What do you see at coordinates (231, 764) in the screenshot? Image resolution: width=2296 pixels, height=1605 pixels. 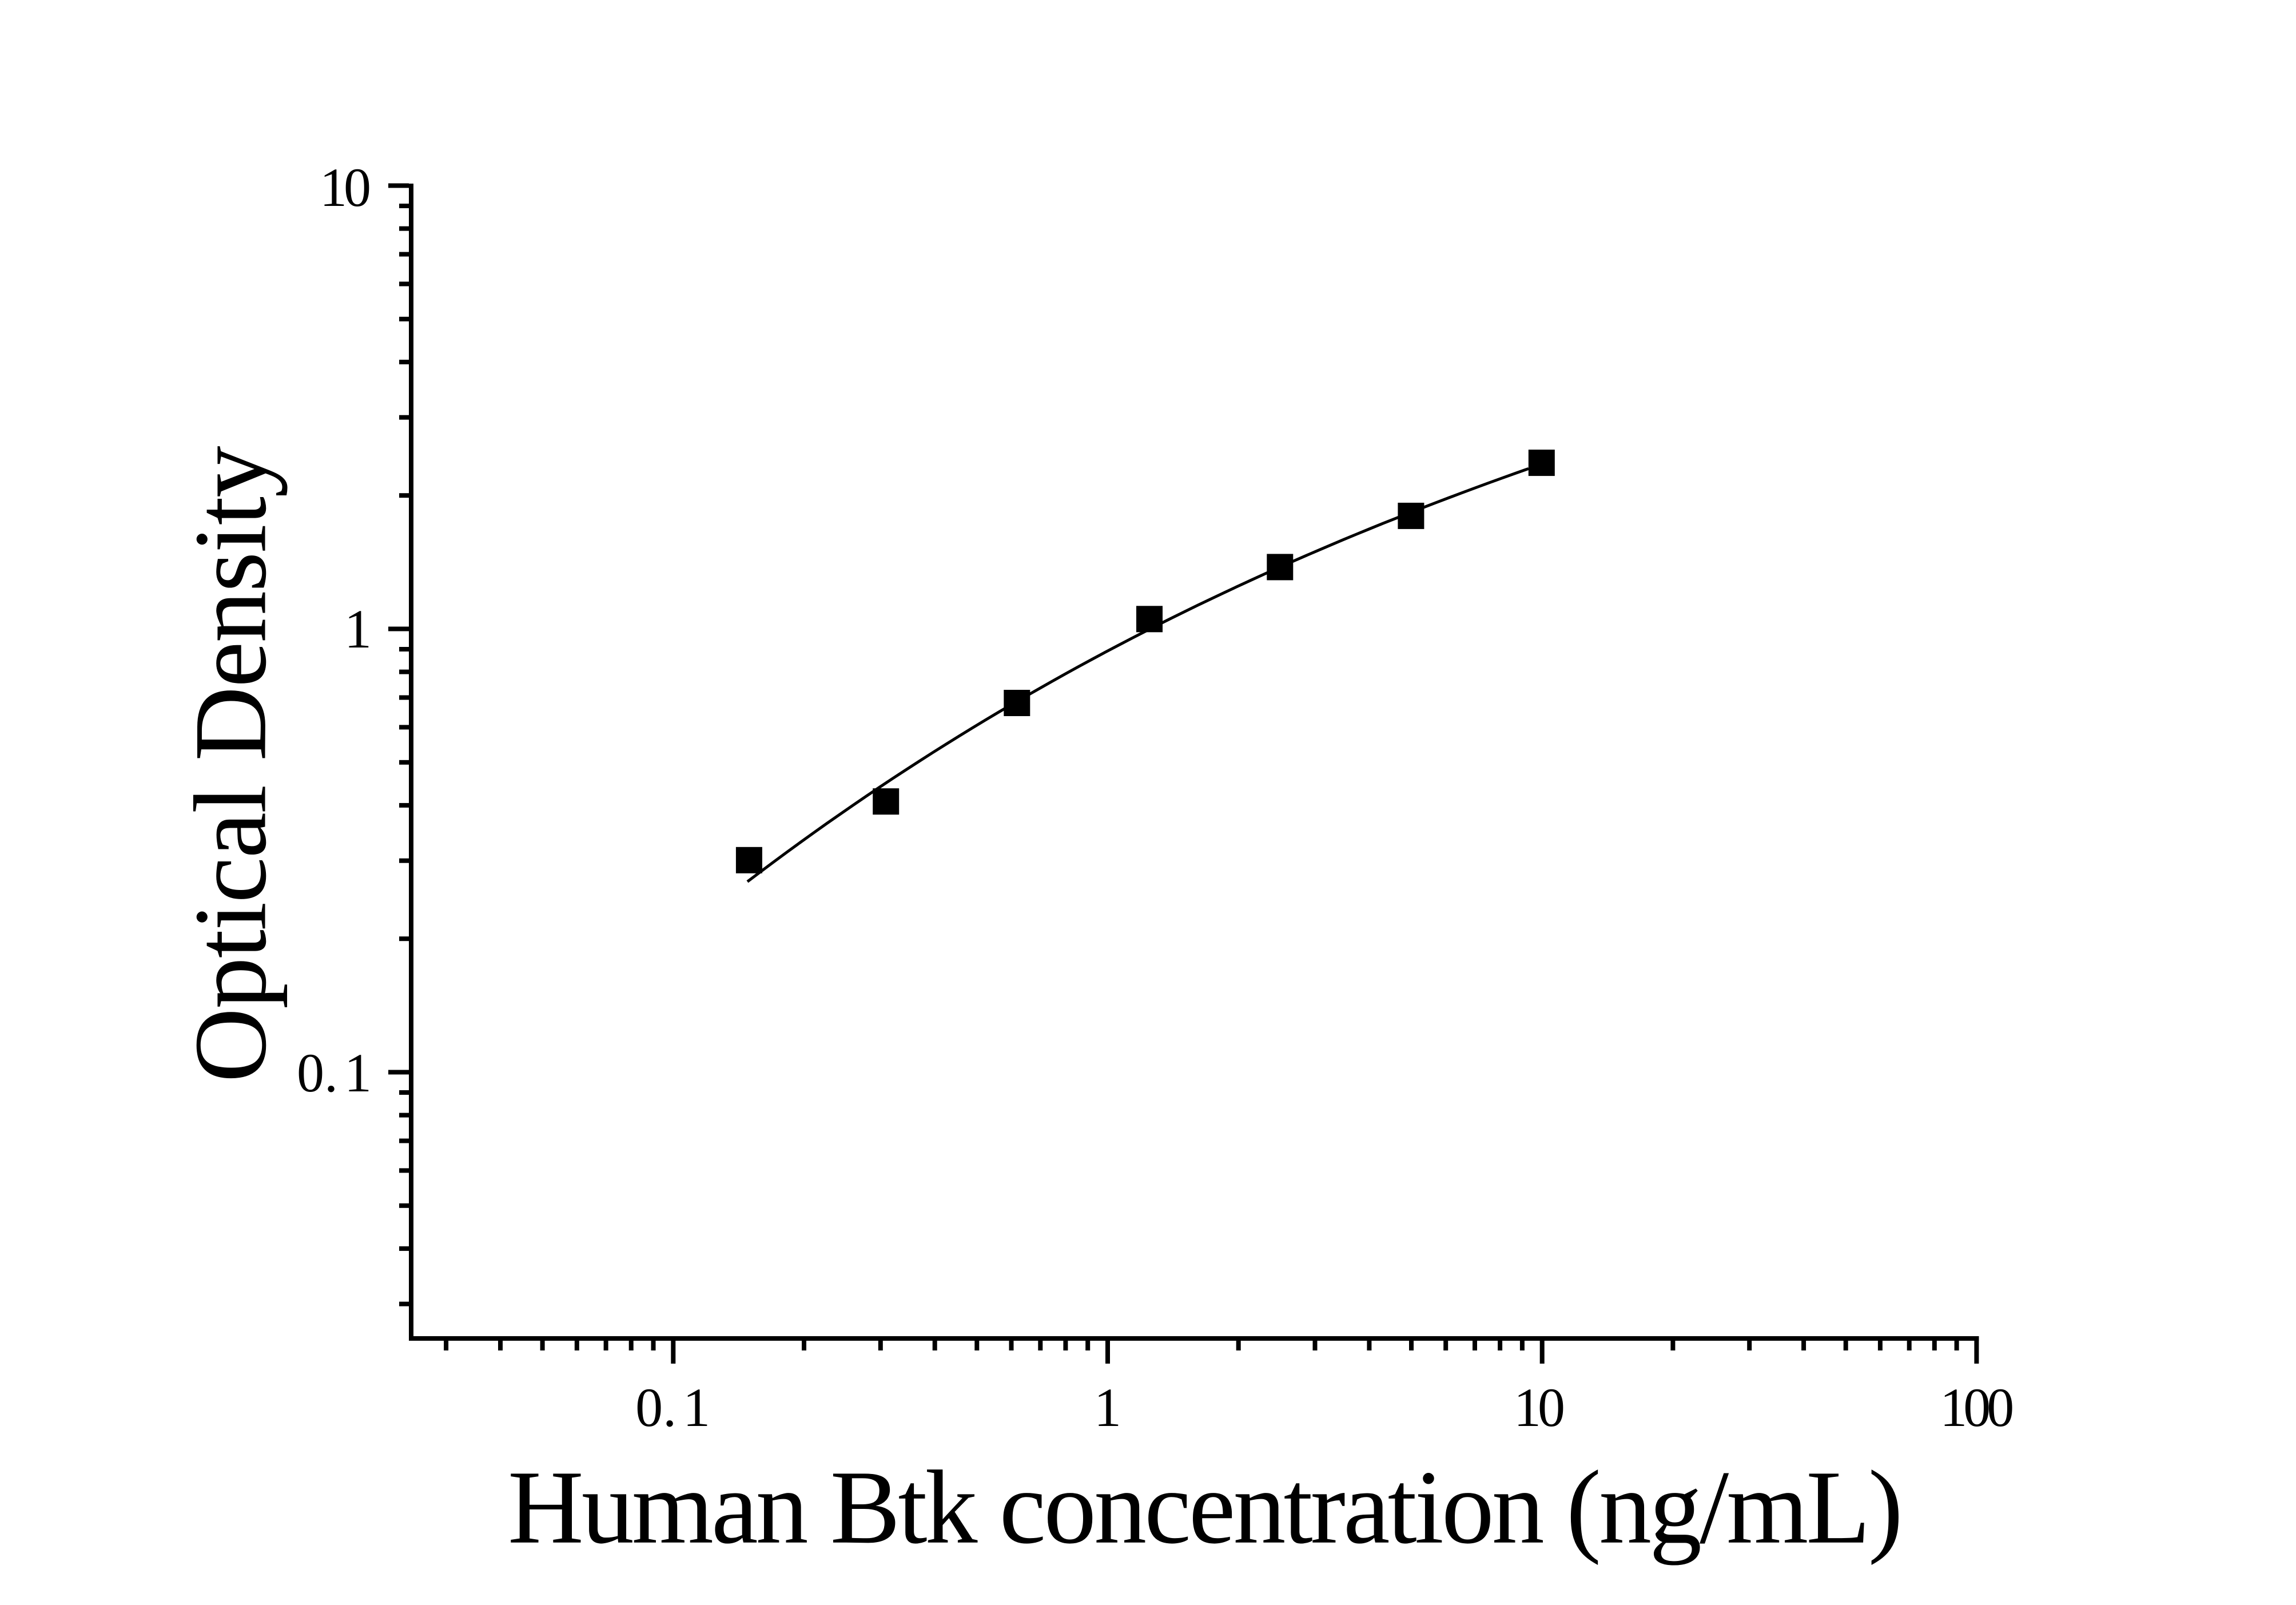 I see `svg-text: Optical Density` at bounding box center [231, 764].